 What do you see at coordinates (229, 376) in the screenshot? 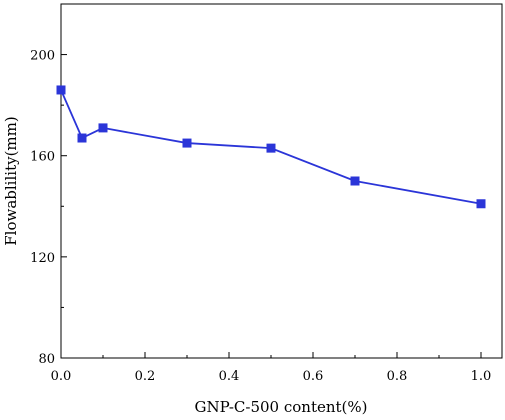
I see `x-tick-label: 0.4` at bounding box center [229, 376].